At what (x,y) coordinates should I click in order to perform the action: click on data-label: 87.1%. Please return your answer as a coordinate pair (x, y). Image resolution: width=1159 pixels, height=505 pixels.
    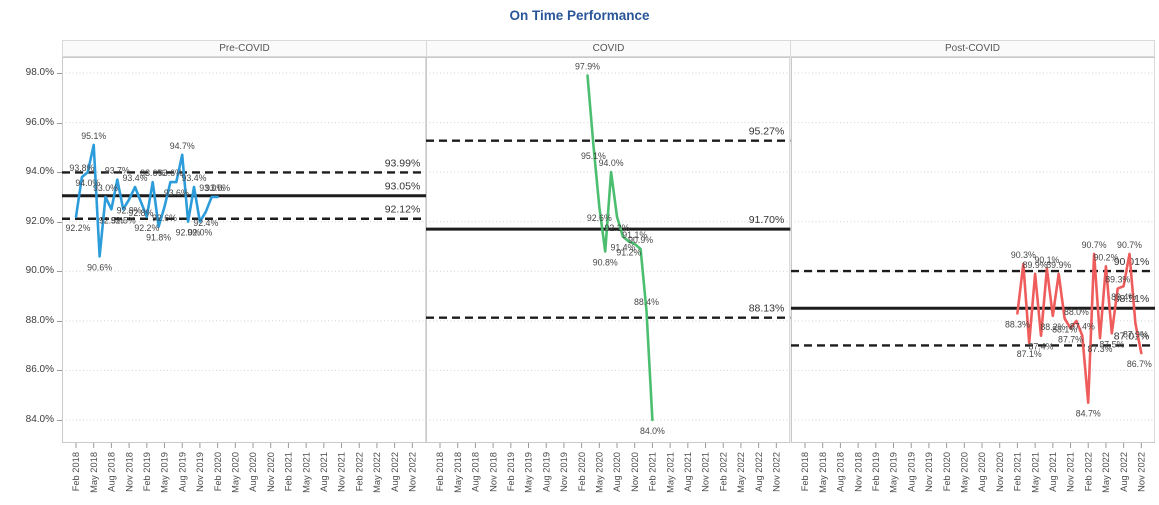
    Looking at the image, I should click on (1028, 354).